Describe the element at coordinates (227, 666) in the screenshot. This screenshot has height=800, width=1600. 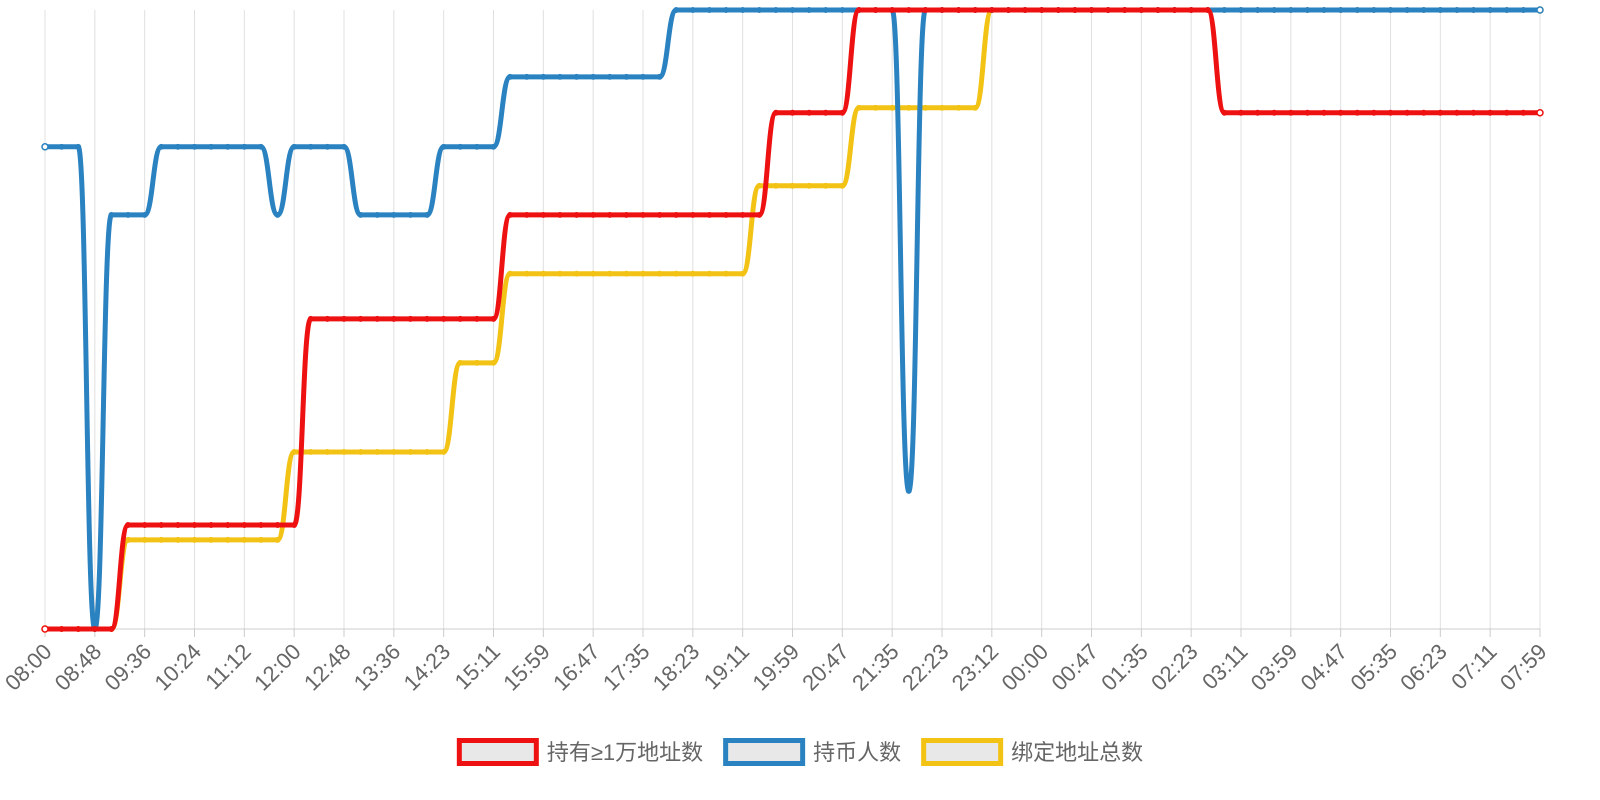
I see `x-tick-label: 11:12` at that location.